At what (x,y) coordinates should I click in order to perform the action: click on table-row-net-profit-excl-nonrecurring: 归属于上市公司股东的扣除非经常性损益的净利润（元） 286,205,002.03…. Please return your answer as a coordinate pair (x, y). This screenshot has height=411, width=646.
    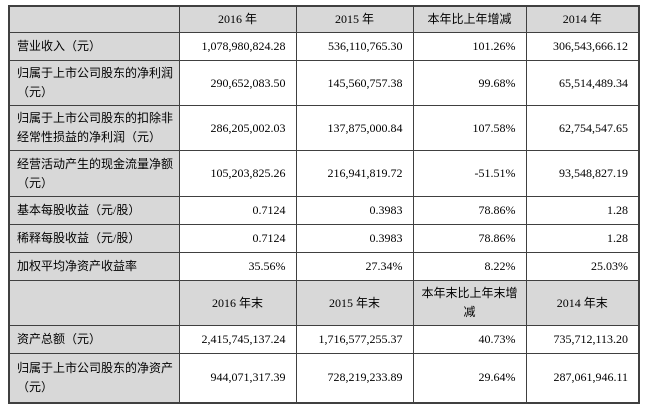
    Looking at the image, I should click on (324, 128).